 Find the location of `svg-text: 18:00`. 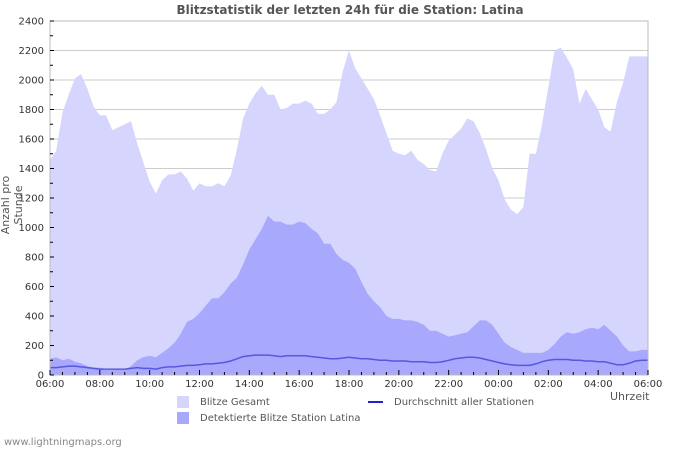

svg-text: 18:00 is located at coordinates (349, 384).